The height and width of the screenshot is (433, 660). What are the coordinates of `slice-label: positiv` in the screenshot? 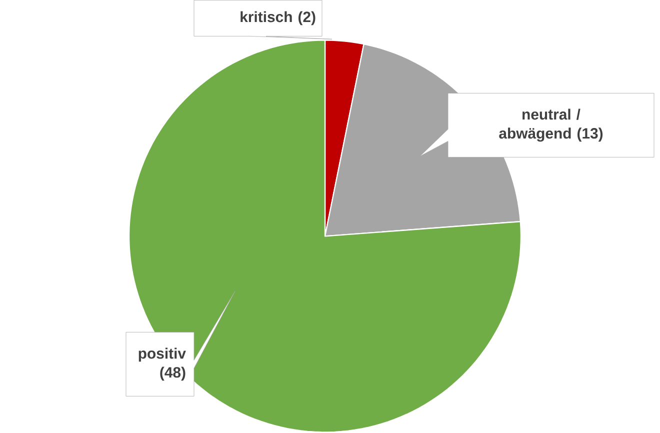 It's located at (162, 355).